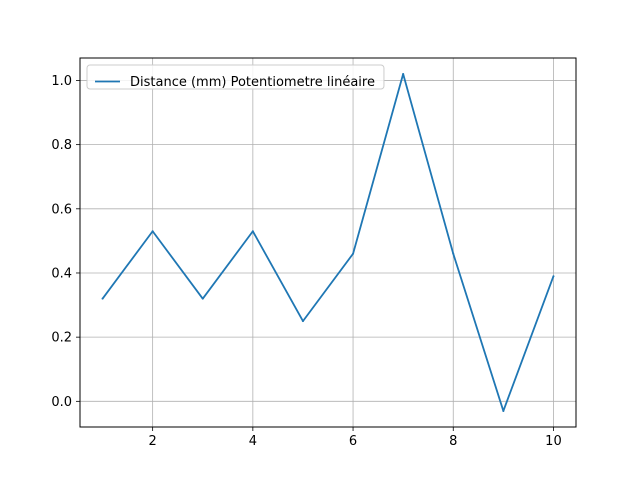 The height and width of the screenshot is (480, 640). Describe the element at coordinates (253, 441) in the screenshot. I see `x-tick-label: 4` at that location.